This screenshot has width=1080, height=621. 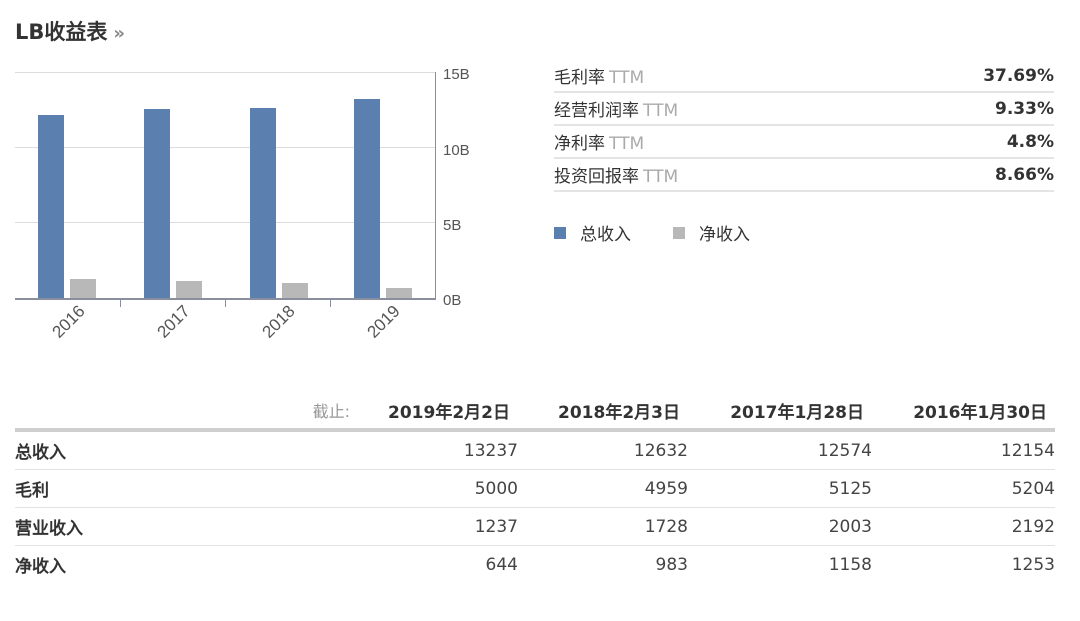 I want to click on x-tick-label: 2018, so click(x=278, y=321).